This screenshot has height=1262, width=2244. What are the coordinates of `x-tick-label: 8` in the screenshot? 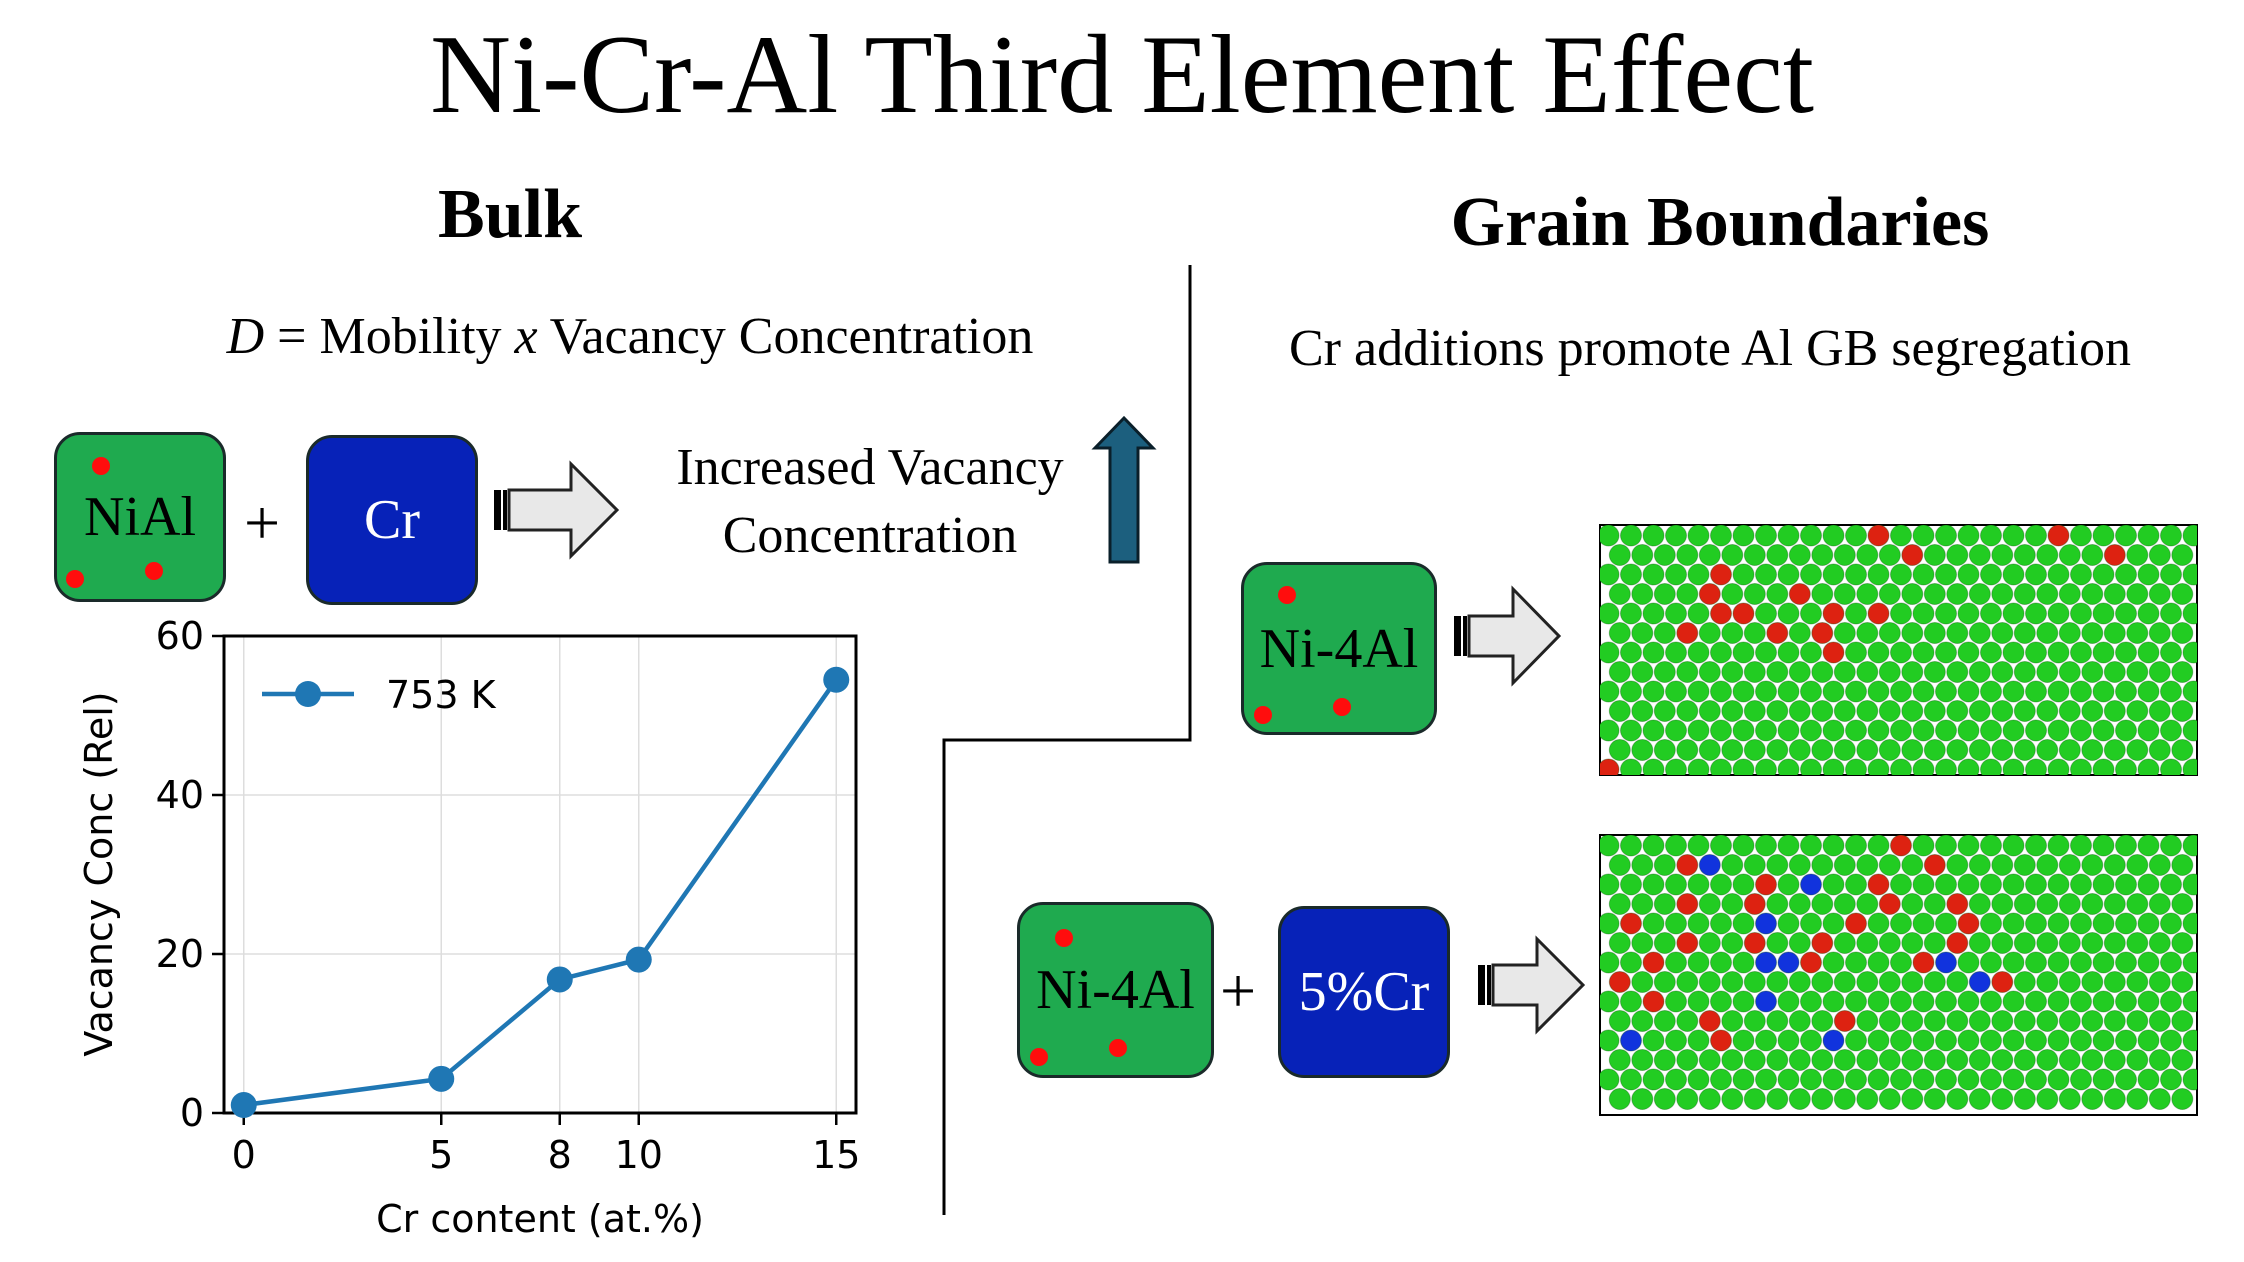 It's located at (560, 1155).